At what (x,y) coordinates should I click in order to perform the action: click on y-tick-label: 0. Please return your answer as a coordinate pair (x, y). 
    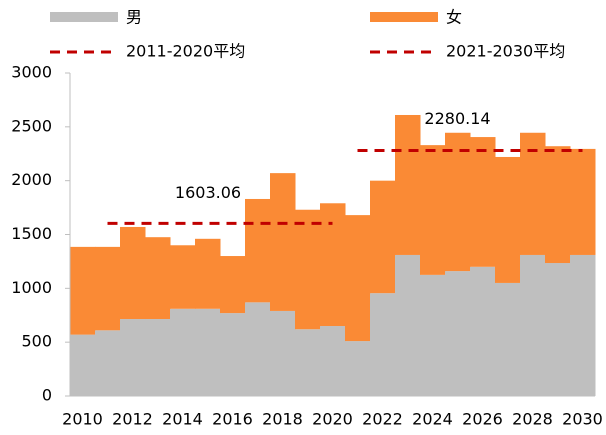
    Looking at the image, I should click on (47, 395).